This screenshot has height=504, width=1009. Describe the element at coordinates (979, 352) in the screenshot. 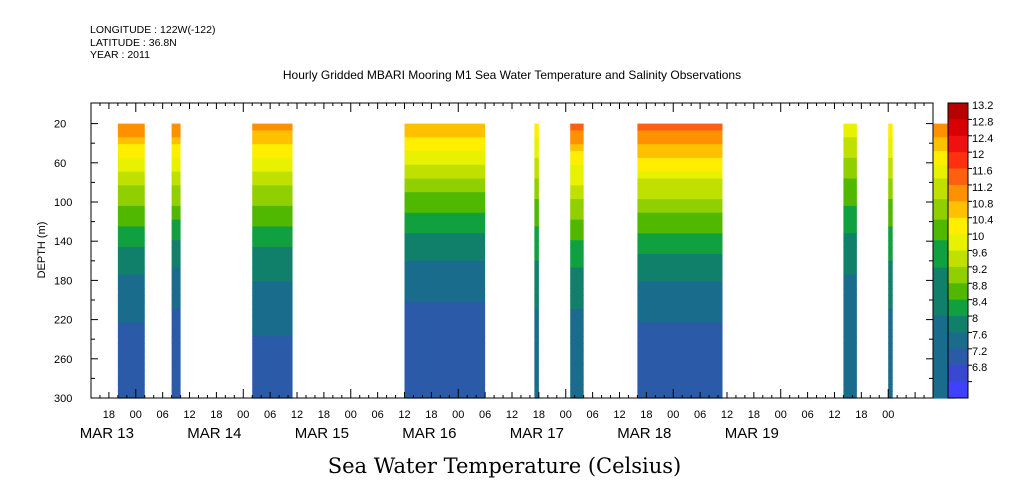

I see `colorbar-level-label: 7.2` at that location.